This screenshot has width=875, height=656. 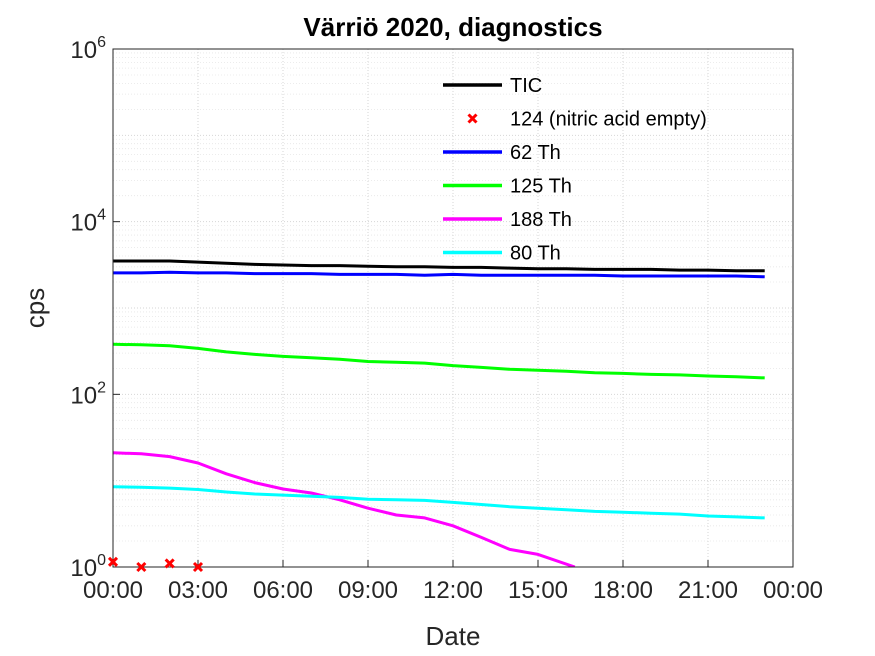 I want to click on legend-label-80-th: 80 Th, so click(x=535, y=254).